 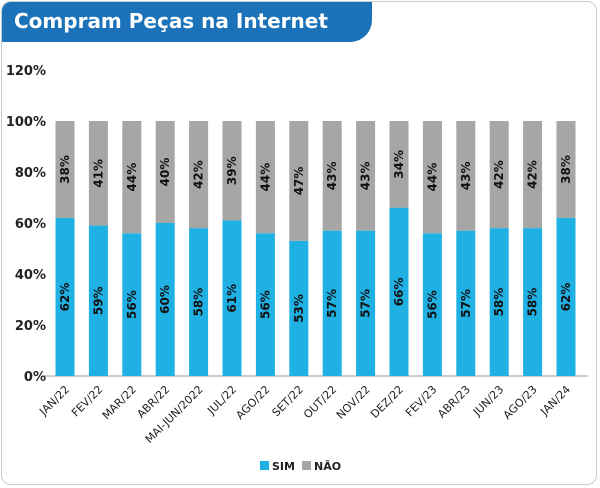 I want to click on data-label-sim: 60%, so click(x=165, y=299).